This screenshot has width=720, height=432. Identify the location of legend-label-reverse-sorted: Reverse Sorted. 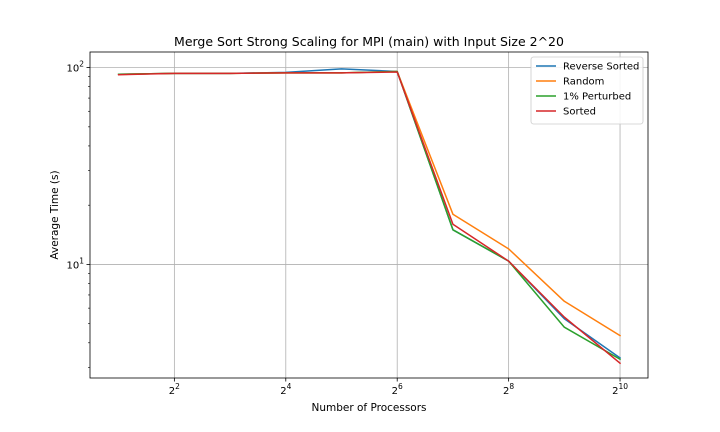
(601, 67).